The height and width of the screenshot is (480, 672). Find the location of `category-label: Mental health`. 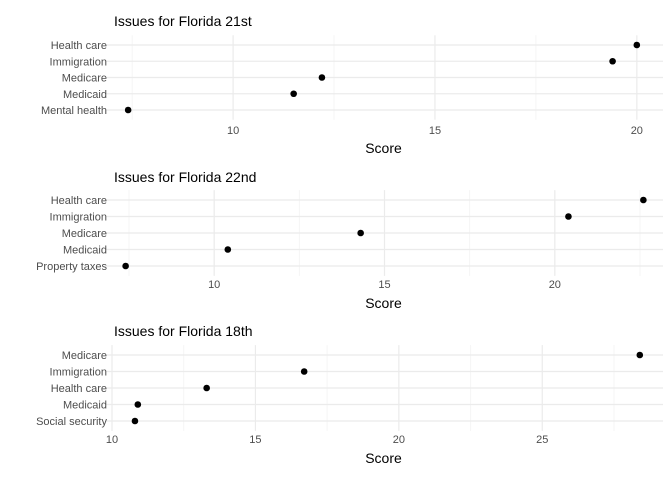

category-label: Mental health is located at coordinates (74, 111).